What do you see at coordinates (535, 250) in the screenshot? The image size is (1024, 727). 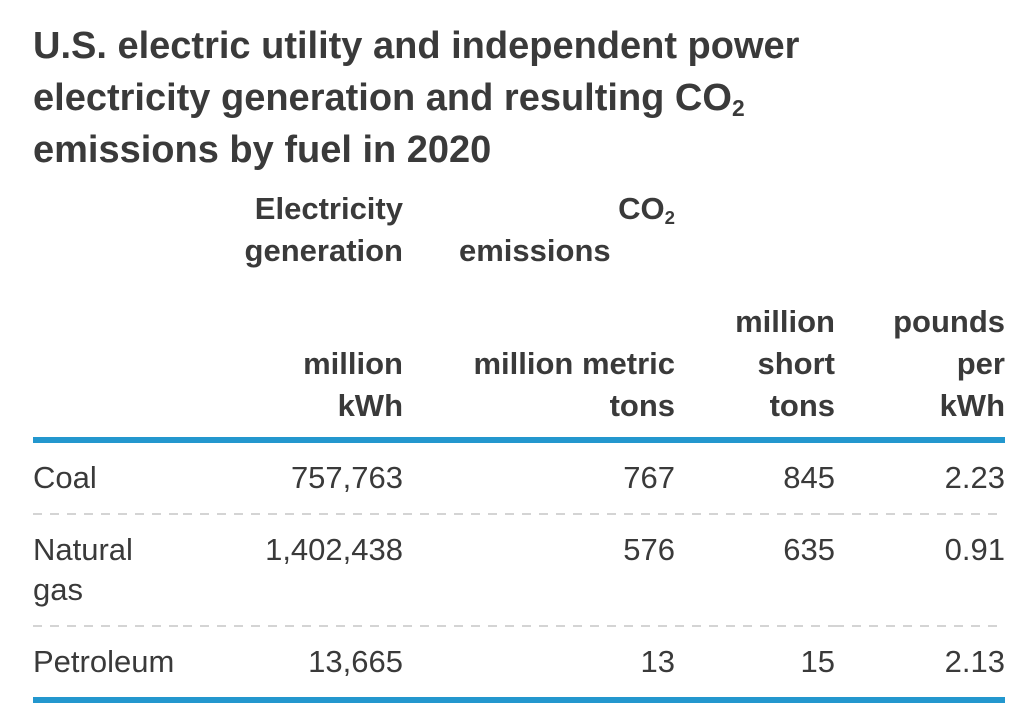 I see `emissions-label: emissions` at bounding box center [535, 250].